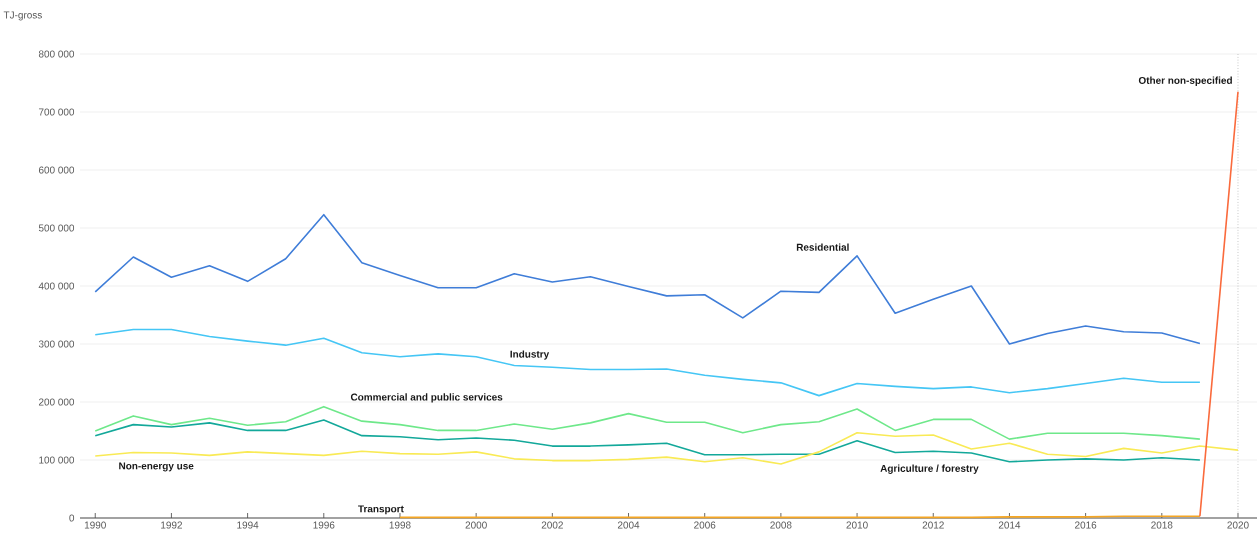 This screenshot has width=1257, height=542. I want to click on series-label: Non-energy use, so click(156, 467).